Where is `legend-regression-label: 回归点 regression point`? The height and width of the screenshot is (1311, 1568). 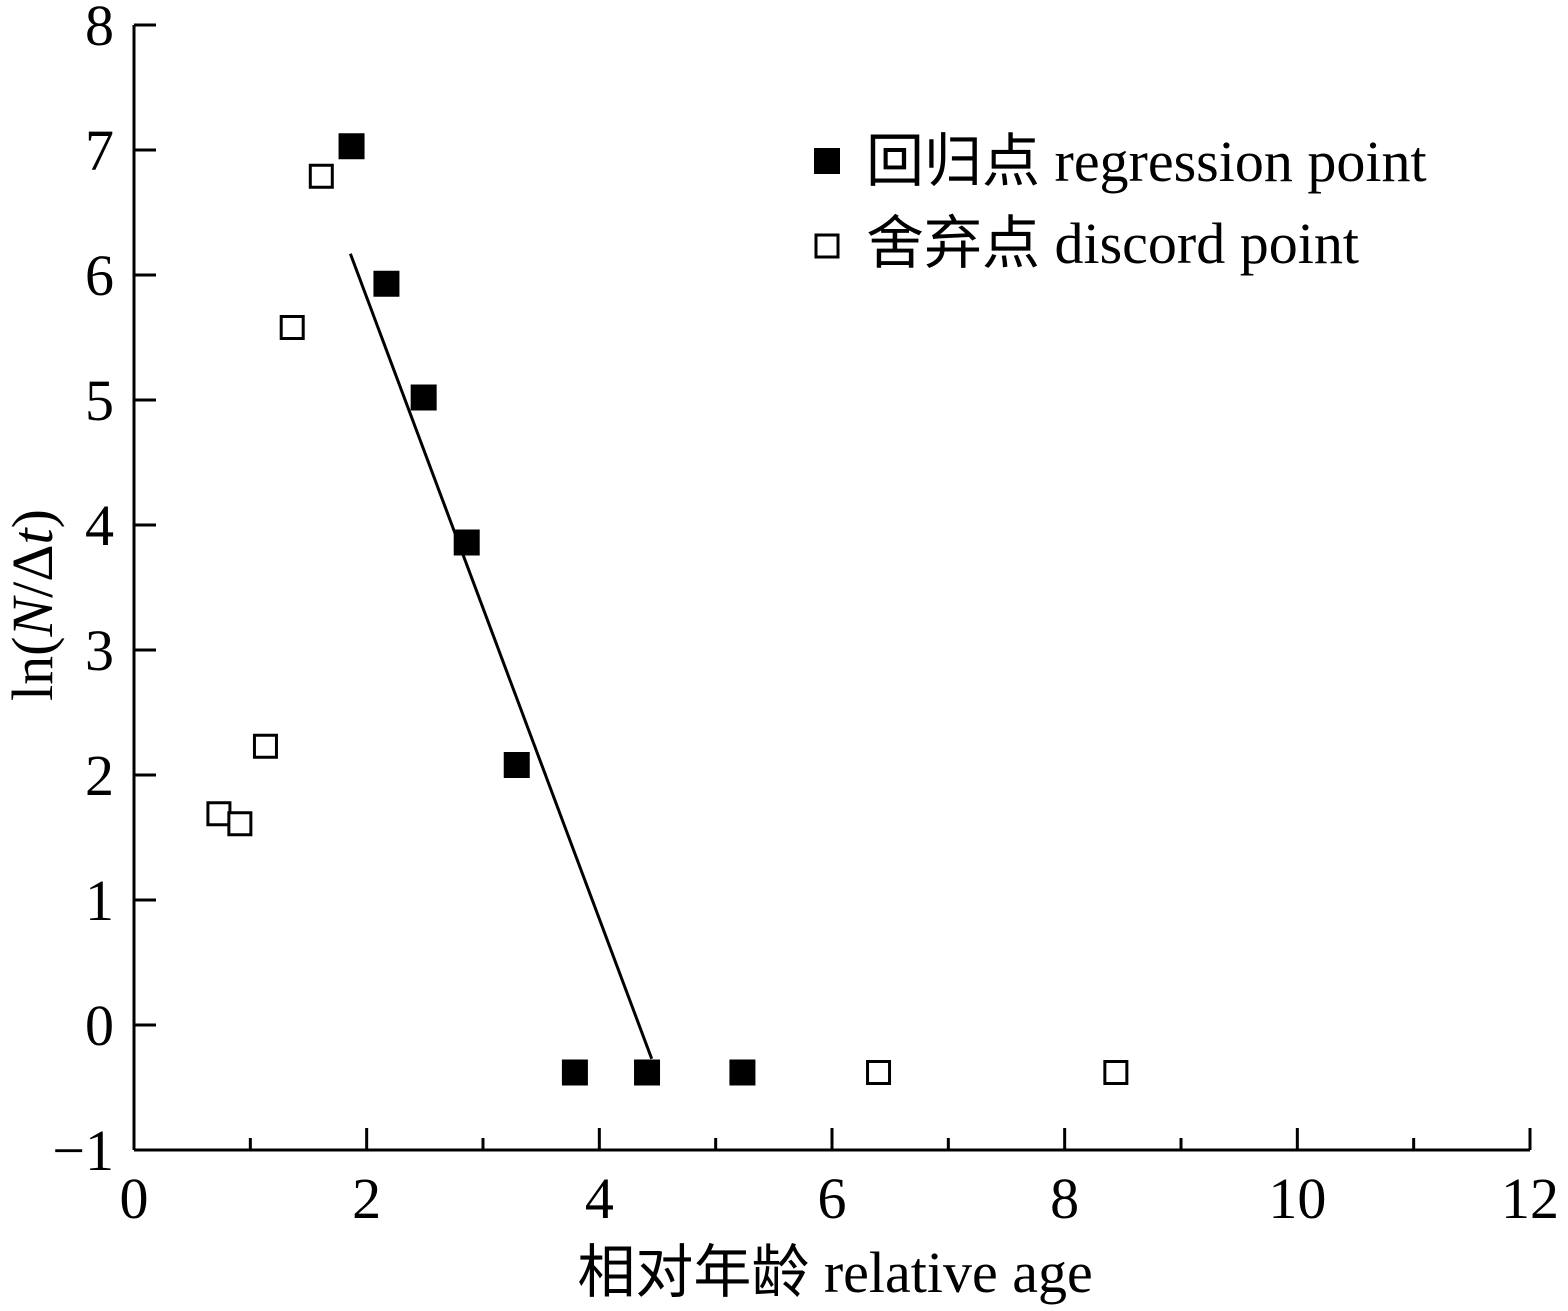
legend-regression-label: 回归点 regression point is located at coordinates (1146, 161).